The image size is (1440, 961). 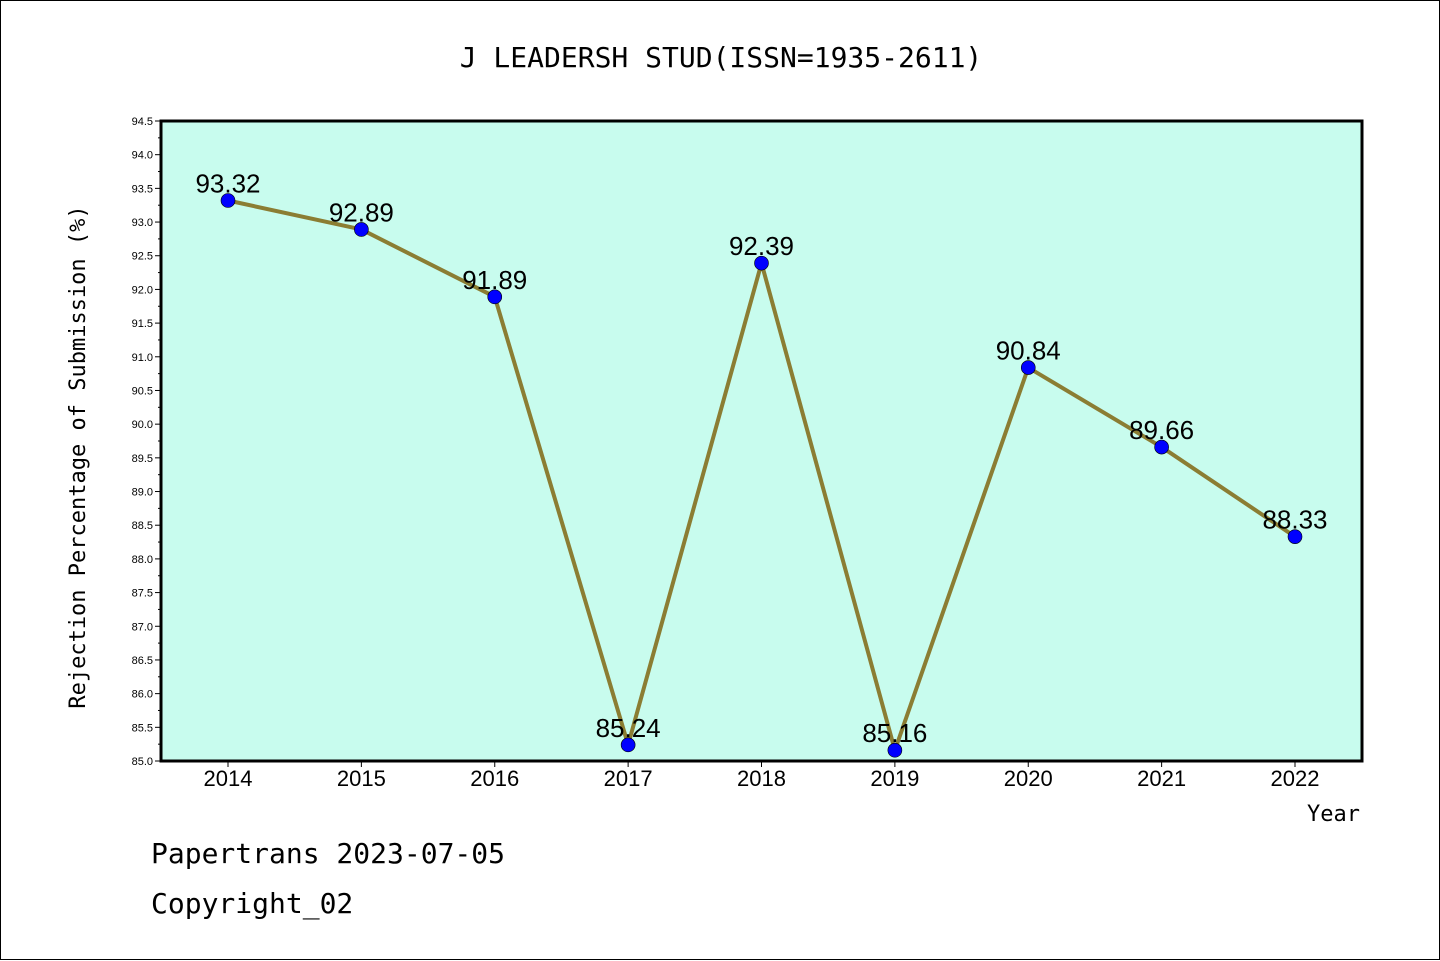 I want to click on x-tick-label: 2021, so click(x=1161, y=778).